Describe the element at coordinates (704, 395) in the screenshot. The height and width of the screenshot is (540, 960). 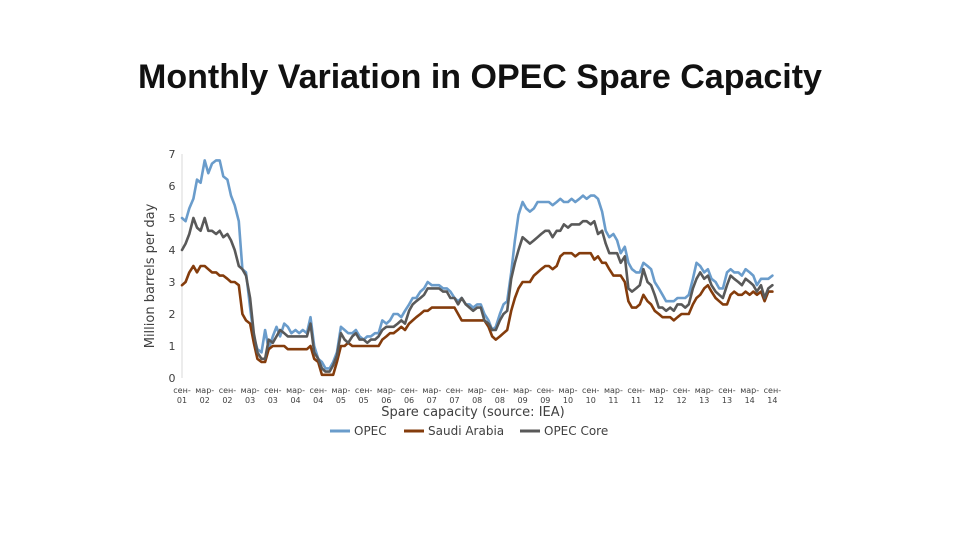
I see `x-tick-label: мар-13` at that location.